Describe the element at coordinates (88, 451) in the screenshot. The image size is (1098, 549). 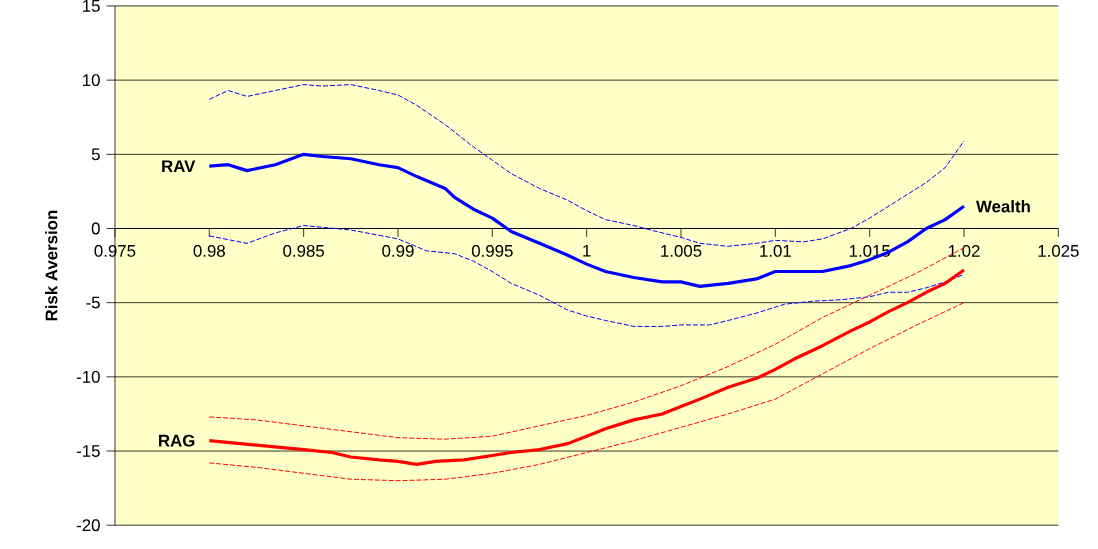
I see `y-tick-label: -15` at that location.